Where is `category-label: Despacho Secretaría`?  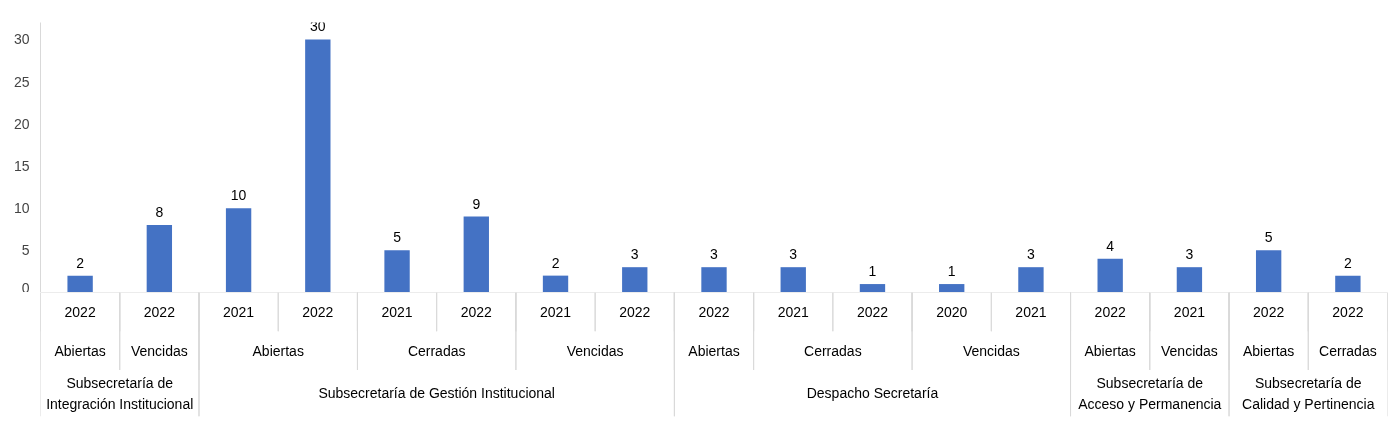 category-label: Despacho Secretaría is located at coordinates (872, 393).